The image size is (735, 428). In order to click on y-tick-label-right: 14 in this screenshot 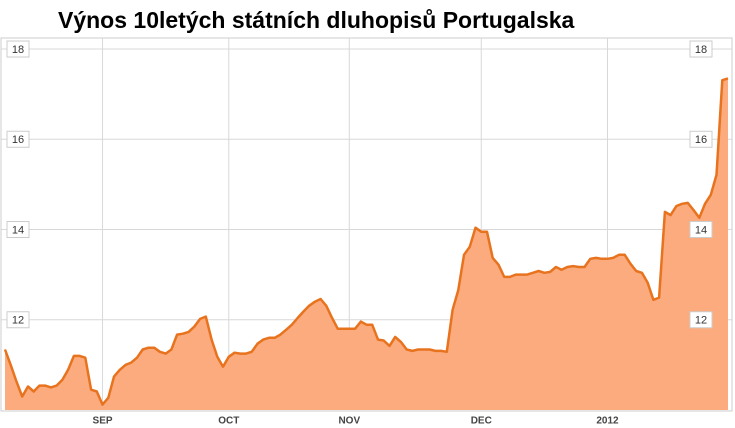, I will do `click(701, 230)`.